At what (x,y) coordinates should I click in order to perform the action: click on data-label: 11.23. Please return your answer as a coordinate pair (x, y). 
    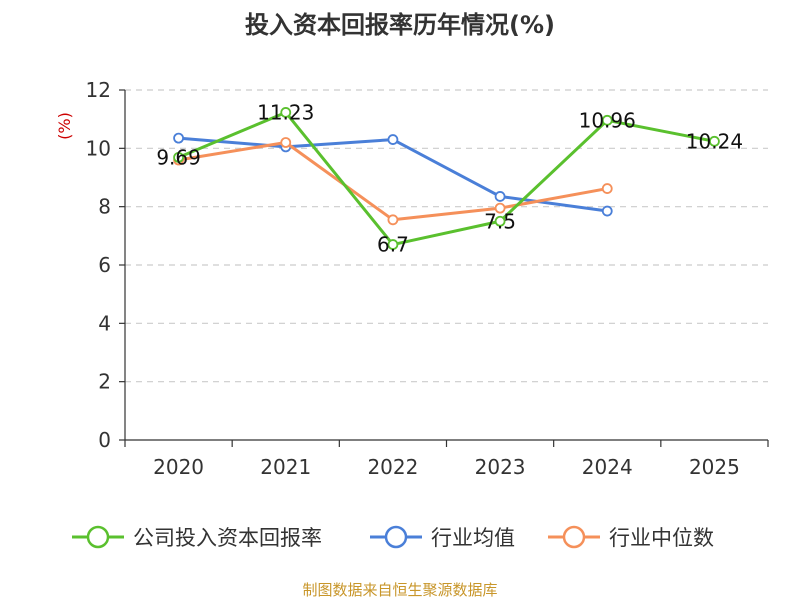
    Looking at the image, I should click on (285, 112).